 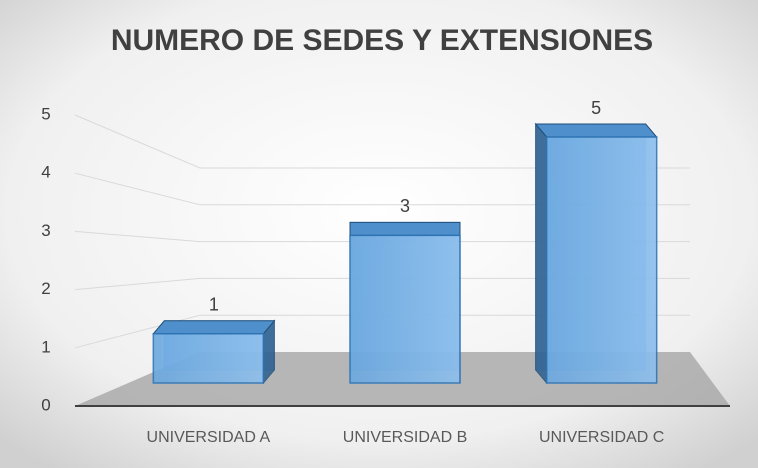 What do you see at coordinates (45, 288) in the screenshot?
I see `y-tick-label: 2` at bounding box center [45, 288].